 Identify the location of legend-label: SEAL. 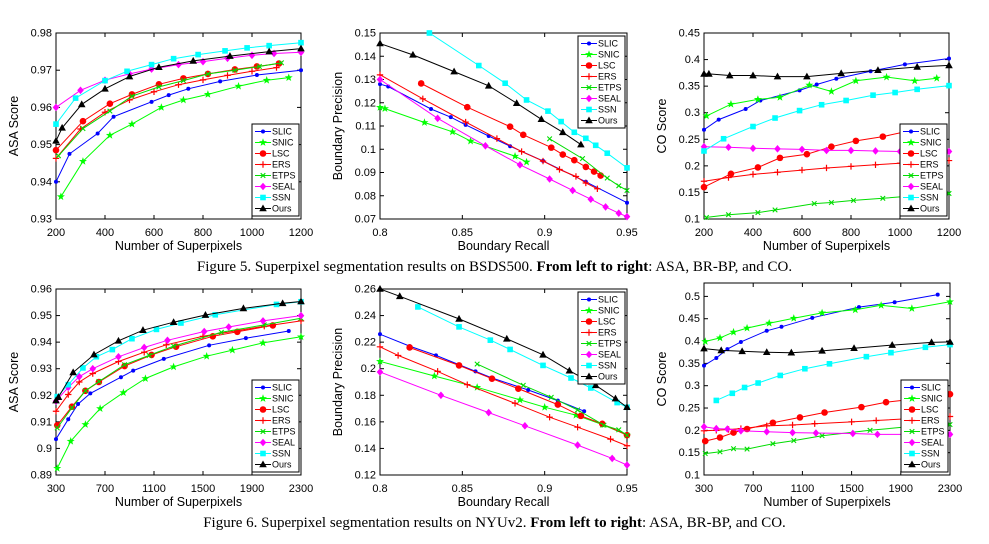
(931, 187).